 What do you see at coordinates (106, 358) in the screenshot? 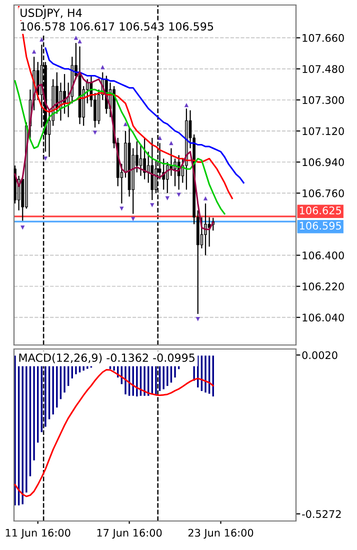
I see `chart-title: MACD(12,26,9) -0.1362 -0.0995` at bounding box center [106, 358].